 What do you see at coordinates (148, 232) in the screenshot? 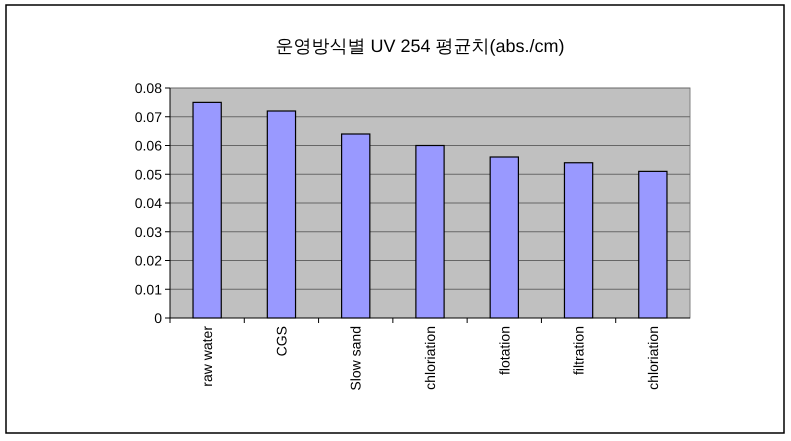
I see `y-tick-label: 0.03` at bounding box center [148, 232].